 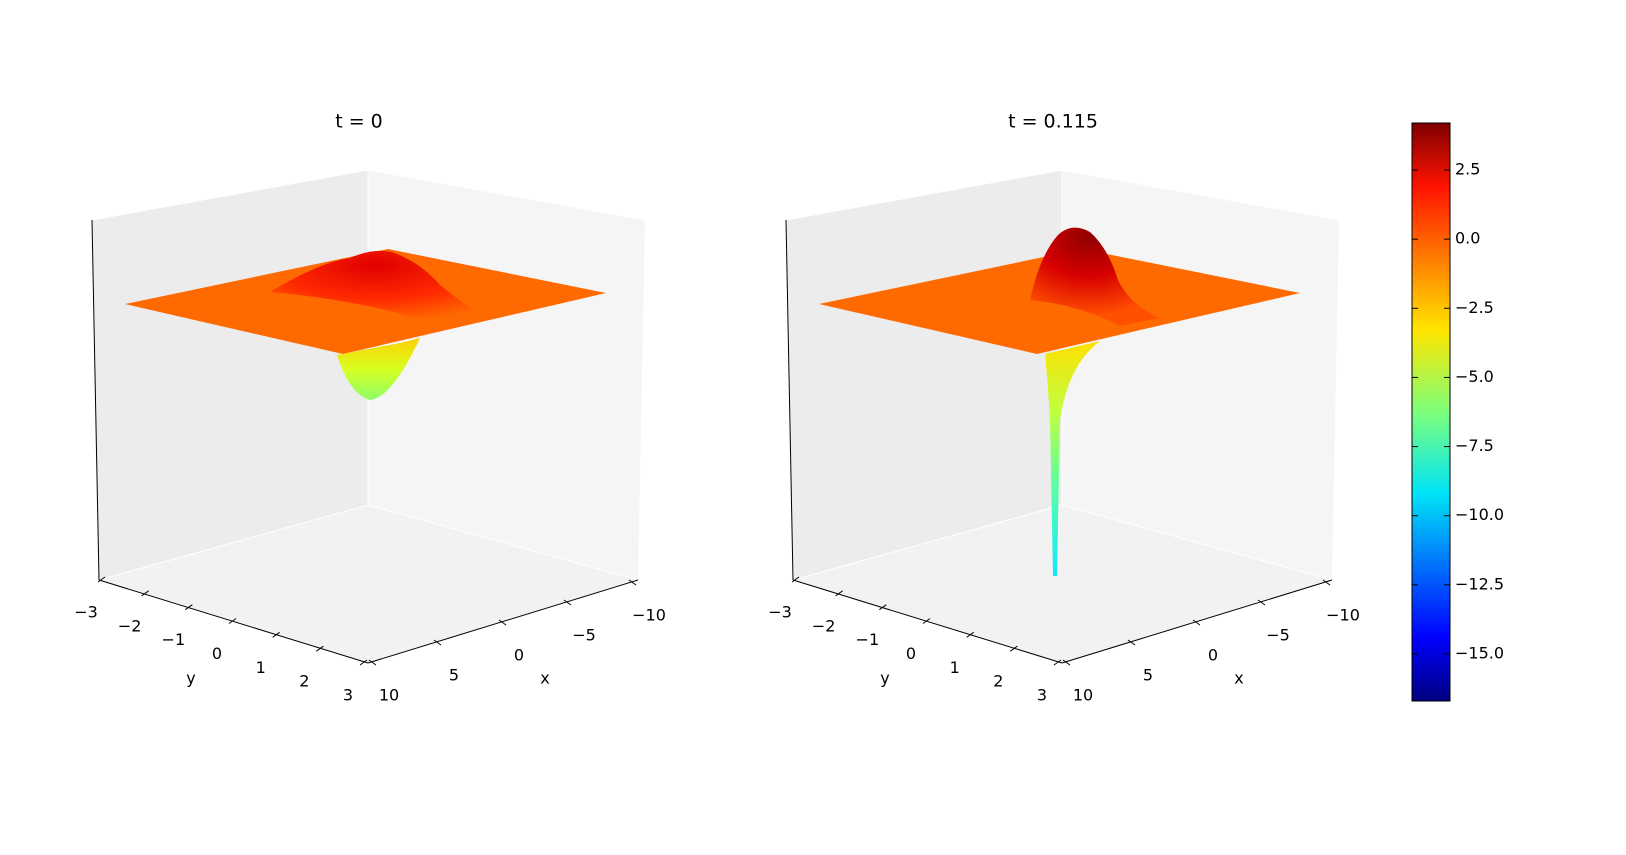 What do you see at coordinates (1474, 445) in the screenshot?
I see `colorbar-tick-label: −7.5` at bounding box center [1474, 445].